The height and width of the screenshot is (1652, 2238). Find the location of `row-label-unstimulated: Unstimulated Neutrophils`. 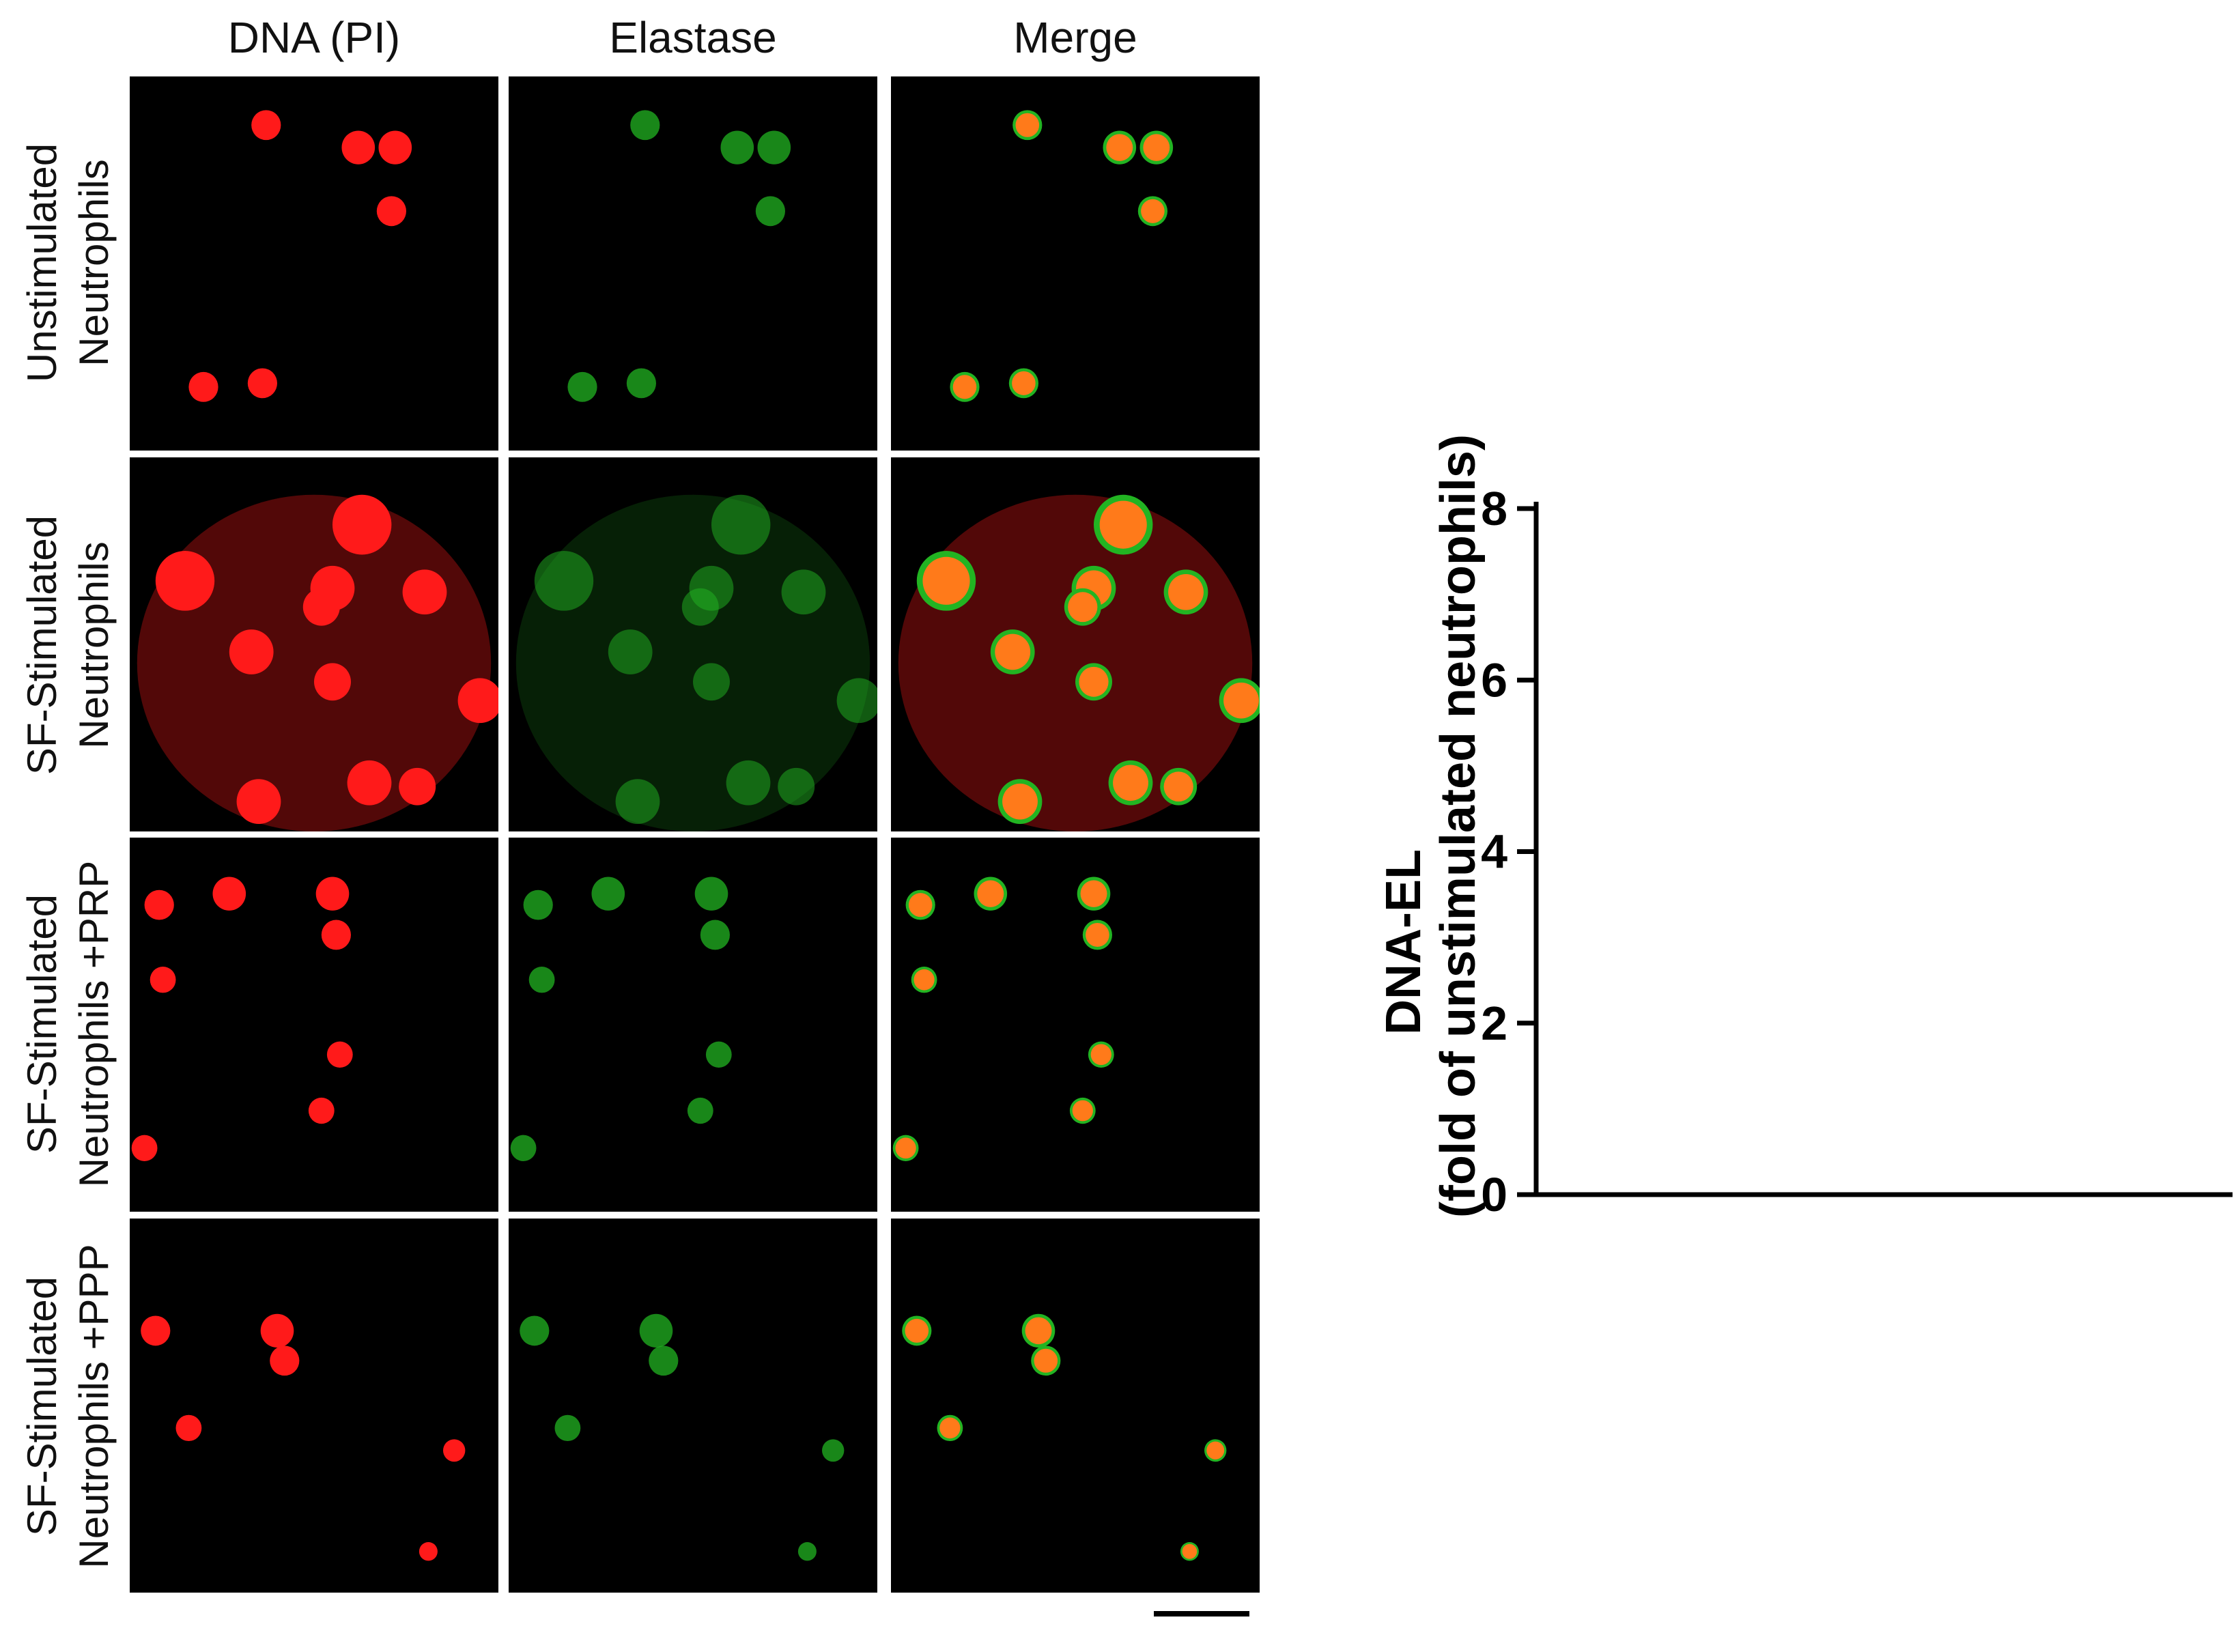

row-label-unstimulated: Unstimulated Neutrophils is located at coordinates (68, 262).